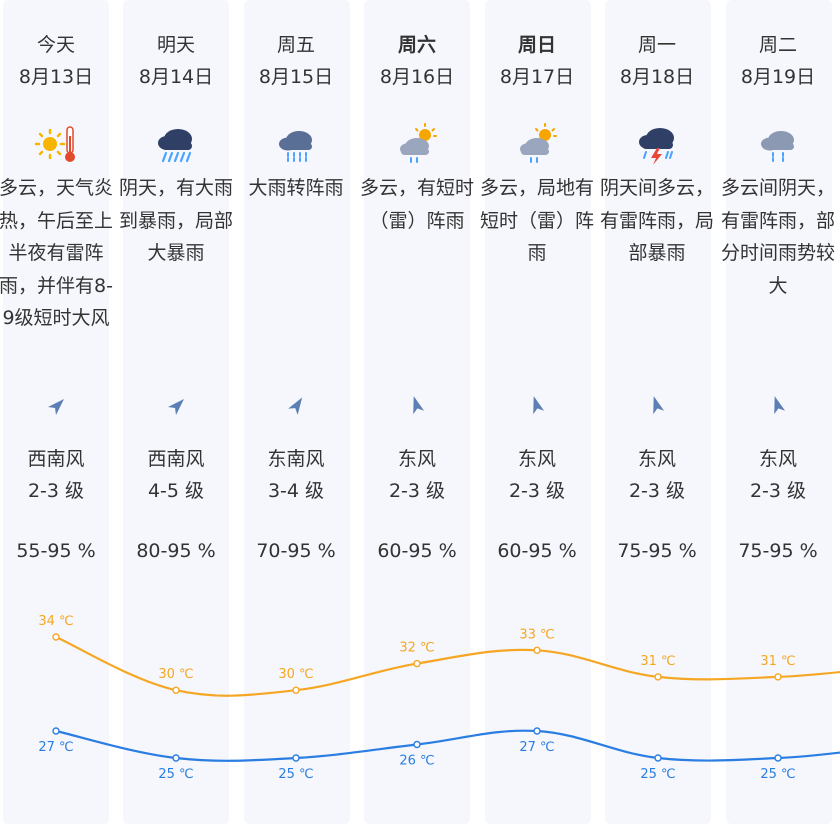 The image size is (840, 824). Describe the element at coordinates (296, 300) in the screenshot. I see `day-forecast: 周五 8月15日 大雨转阵雨 东南风 3-4 级 70-95 %` at that location.